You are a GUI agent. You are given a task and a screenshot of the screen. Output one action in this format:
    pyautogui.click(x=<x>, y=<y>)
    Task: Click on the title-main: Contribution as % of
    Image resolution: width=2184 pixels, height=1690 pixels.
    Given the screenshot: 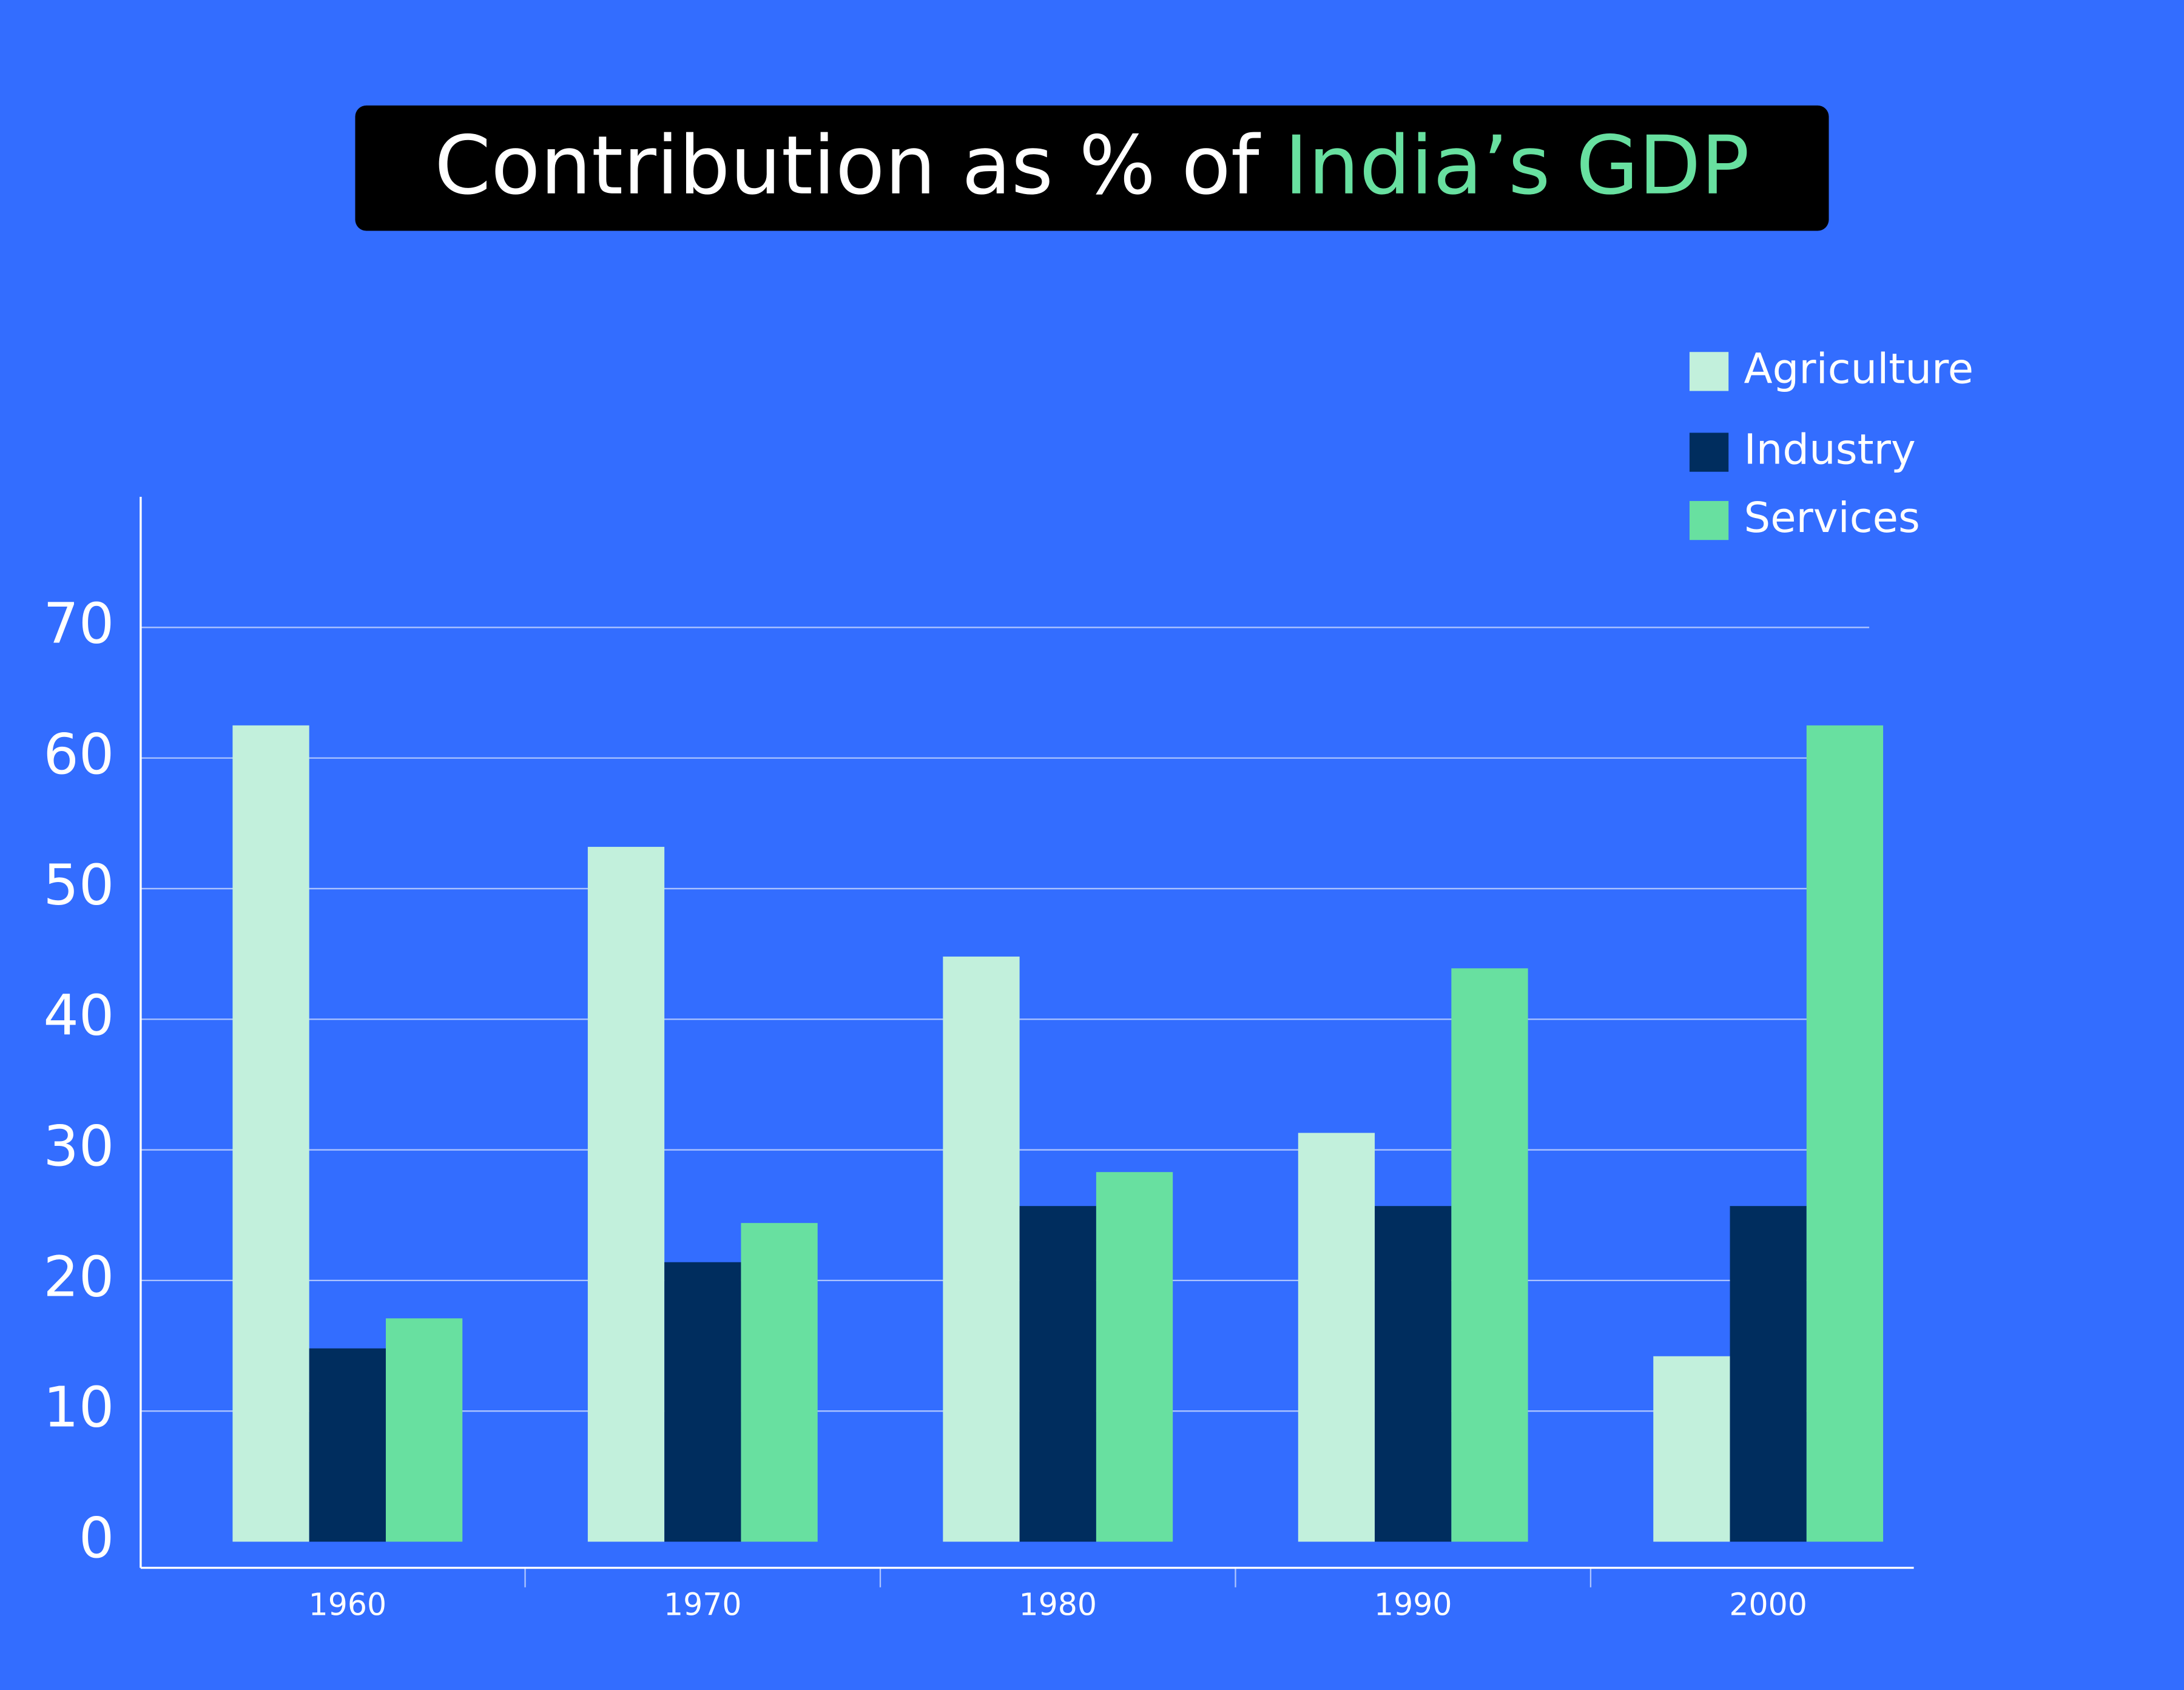 What is the action you would take?
    pyautogui.click(x=847, y=165)
    